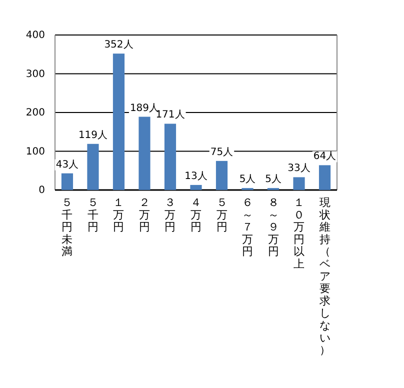 The image size is (404, 388). I want to click on data-label: 13人, so click(196, 176).